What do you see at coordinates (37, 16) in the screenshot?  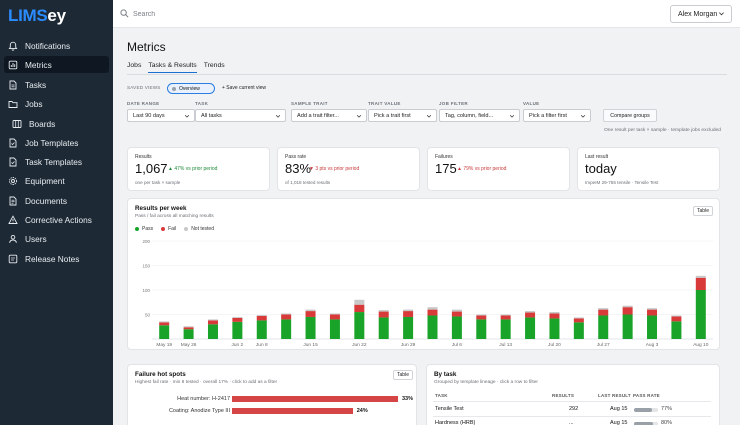 I see `app-logo: LIMSey` at bounding box center [37, 16].